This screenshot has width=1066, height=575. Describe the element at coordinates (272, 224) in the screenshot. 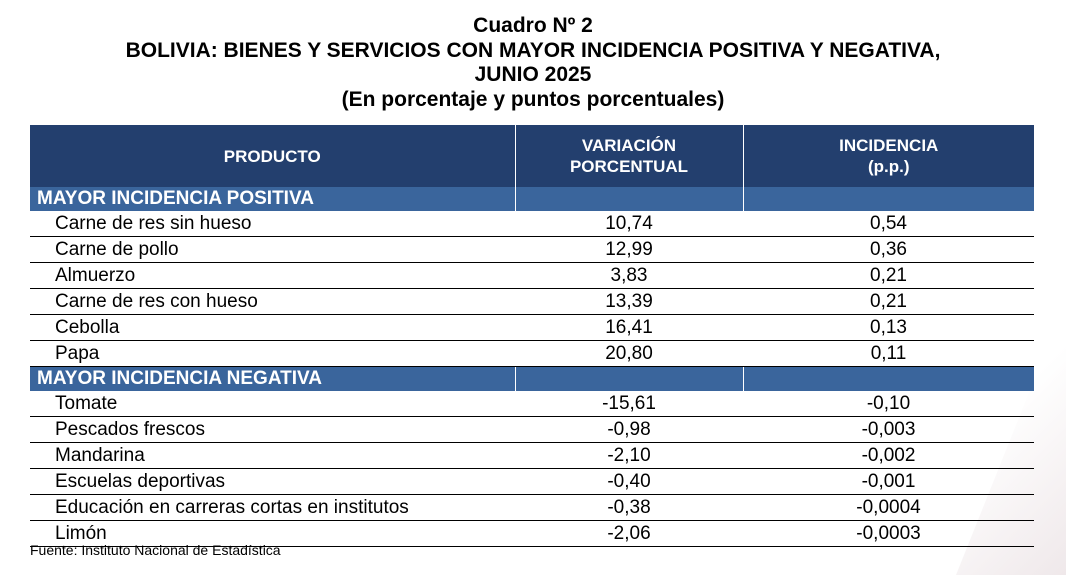

I see `cell-producto: Carne de res sin hueso` at that location.